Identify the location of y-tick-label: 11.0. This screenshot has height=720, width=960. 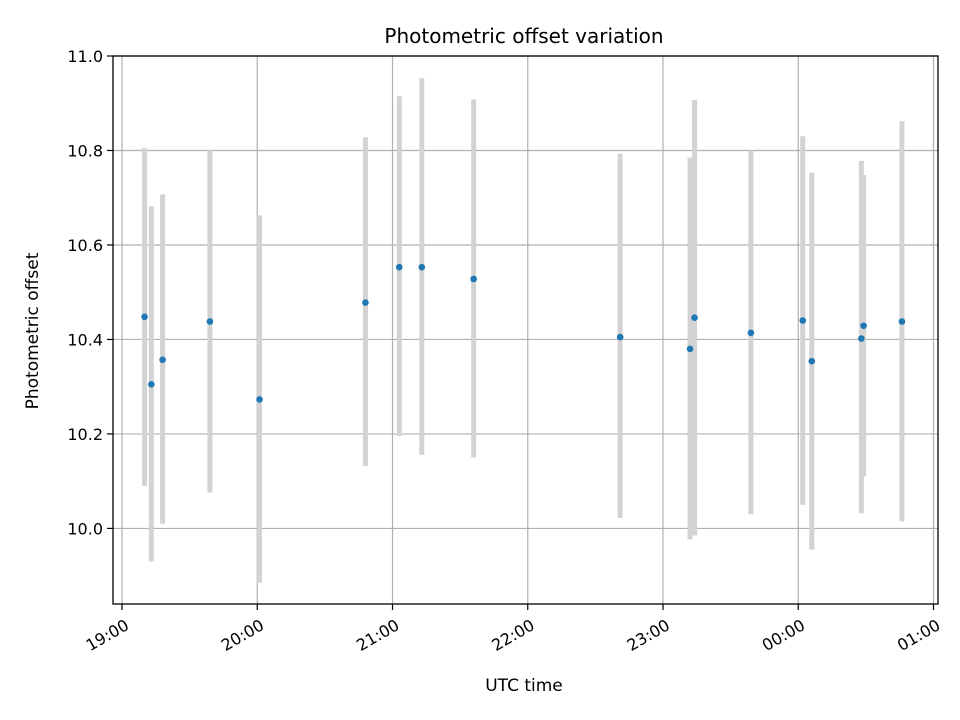
(85, 56).